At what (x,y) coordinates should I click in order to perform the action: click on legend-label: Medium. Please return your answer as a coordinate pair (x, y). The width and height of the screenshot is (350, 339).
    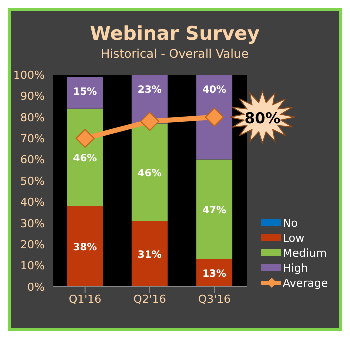
    Looking at the image, I should click on (305, 253).